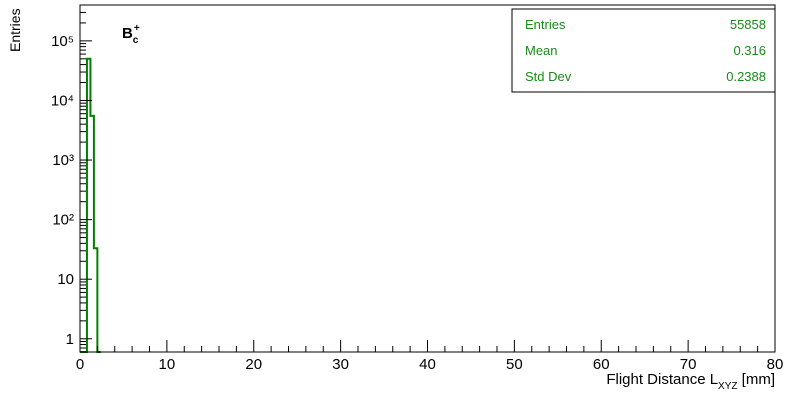  What do you see at coordinates (80, 364) in the screenshot?
I see `x-tick-label: 0` at bounding box center [80, 364].